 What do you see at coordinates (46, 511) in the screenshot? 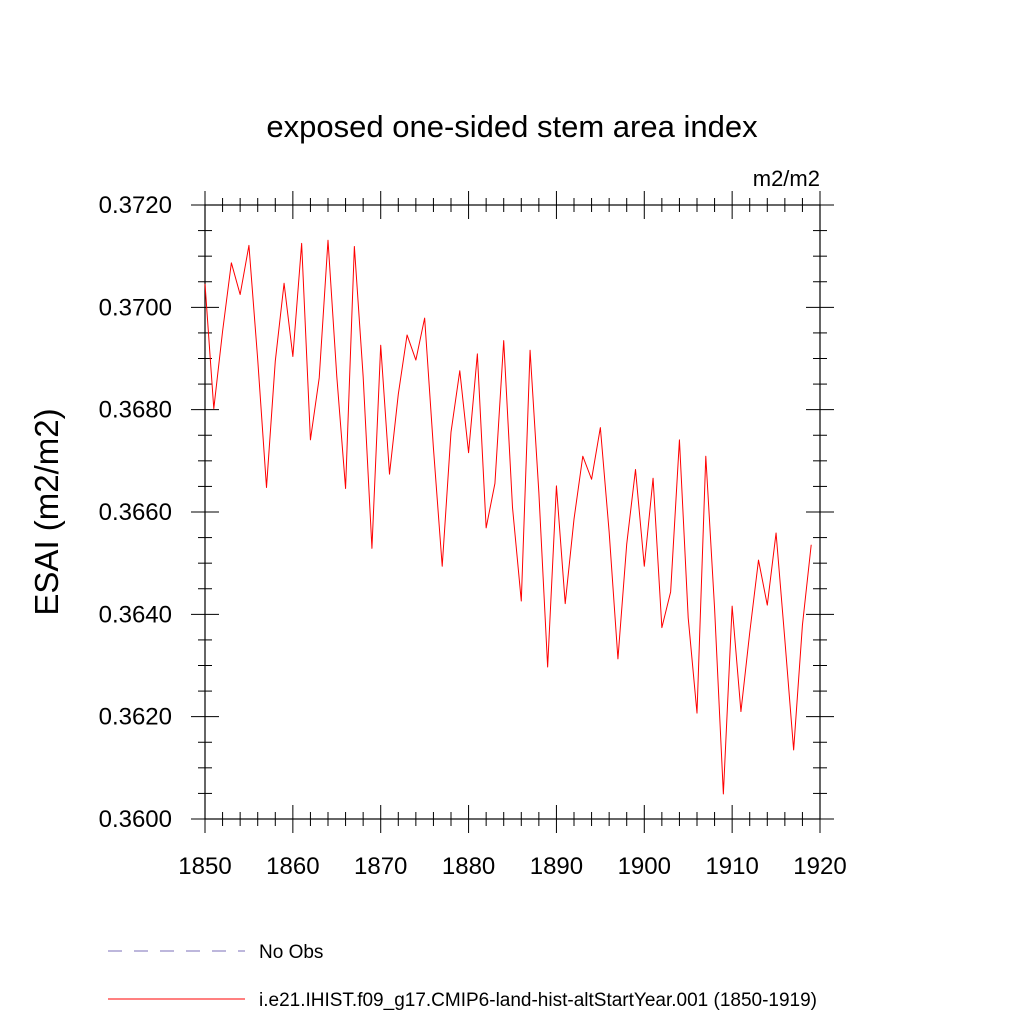
I see `y-axis-label: ESAI (m2/m2)` at bounding box center [46, 511].